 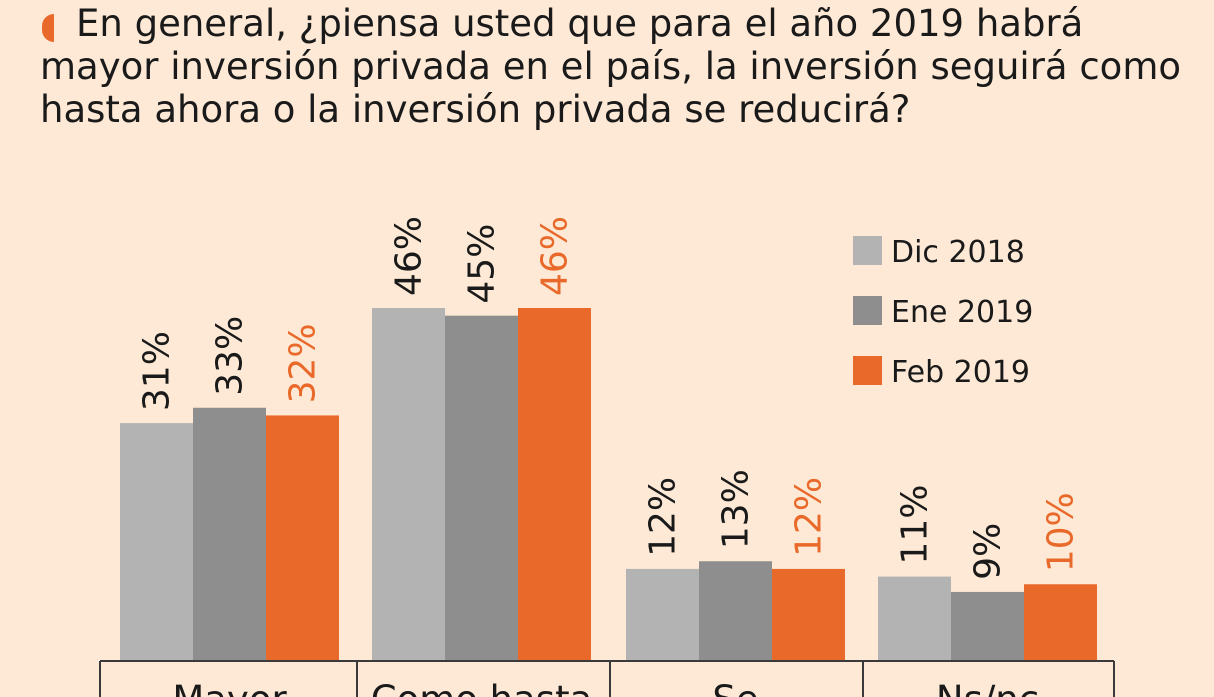 What do you see at coordinates (915, 525) in the screenshot?
I see `value-label-dic-2018-4: 11%` at bounding box center [915, 525].